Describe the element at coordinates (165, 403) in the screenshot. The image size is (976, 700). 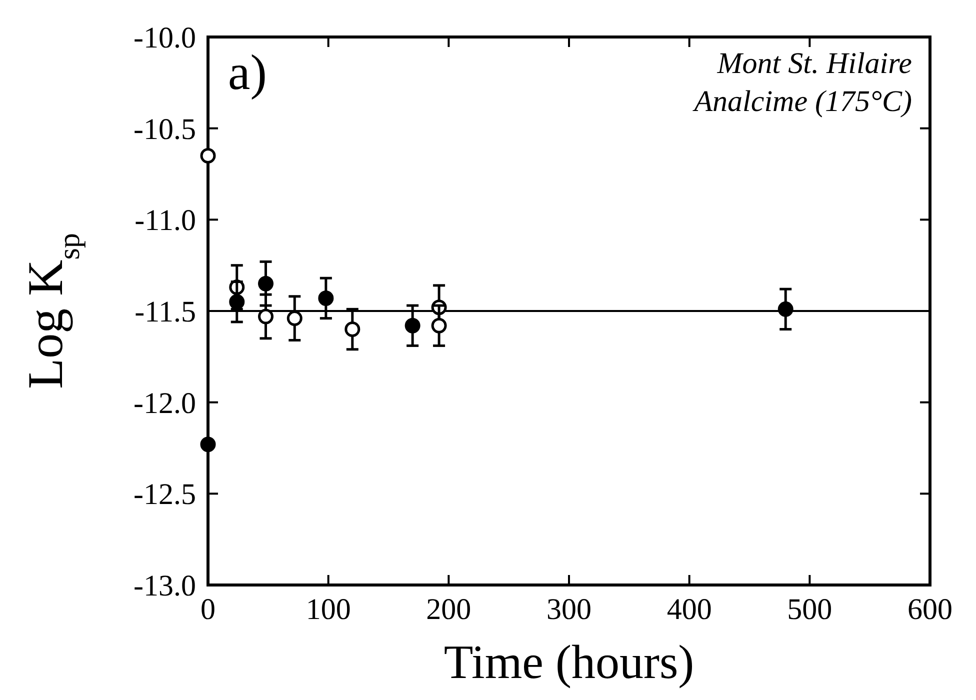
I see `y-tick-label: -12.0` at that location.